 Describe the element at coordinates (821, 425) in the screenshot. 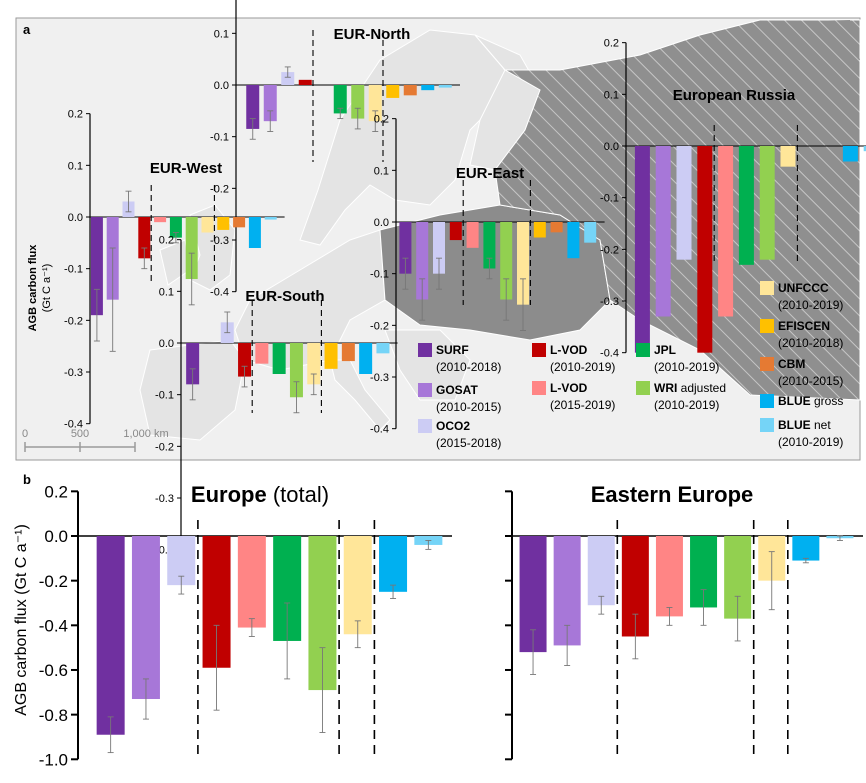

I see `legend-suffix: net` at that location.